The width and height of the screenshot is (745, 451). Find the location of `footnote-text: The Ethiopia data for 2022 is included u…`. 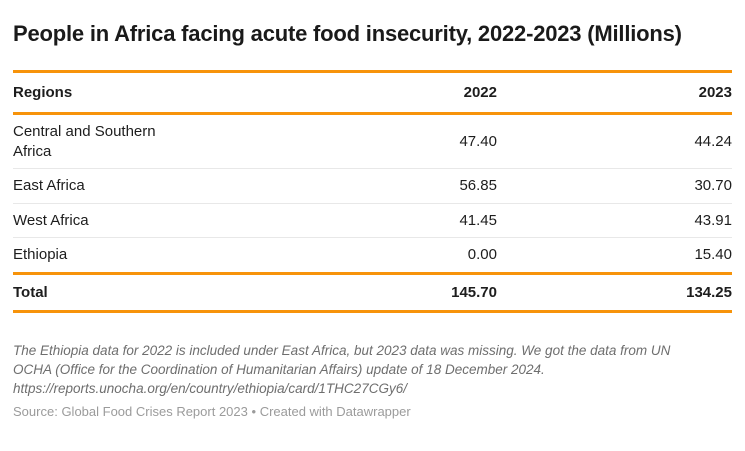

footnote-text: The Ethiopia data for 2022 is included u… is located at coordinates (342, 359).